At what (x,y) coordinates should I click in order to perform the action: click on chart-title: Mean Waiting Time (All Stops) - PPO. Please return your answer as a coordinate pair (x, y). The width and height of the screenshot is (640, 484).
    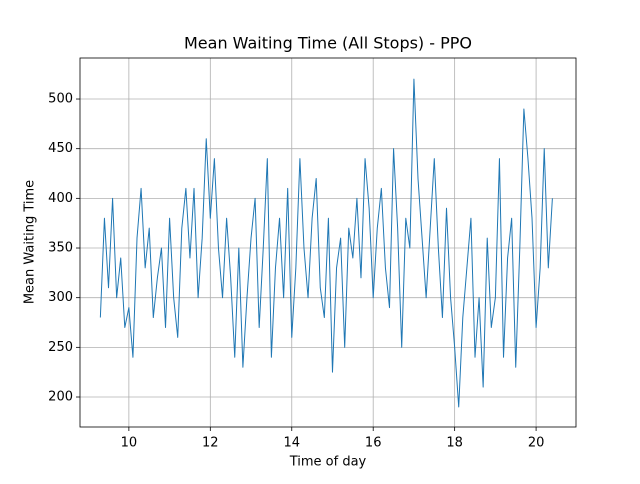
    Looking at the image, I should click on (328, 43).